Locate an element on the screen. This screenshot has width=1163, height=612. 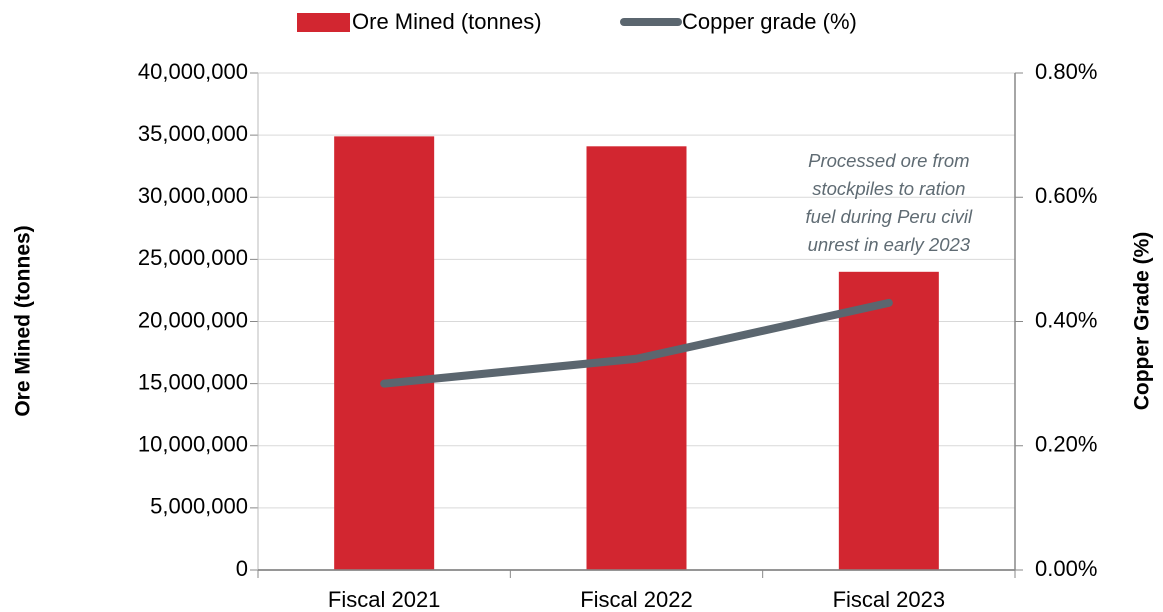
x-tick-label: Fiscal 2022 is located at coordinates (636, 599).